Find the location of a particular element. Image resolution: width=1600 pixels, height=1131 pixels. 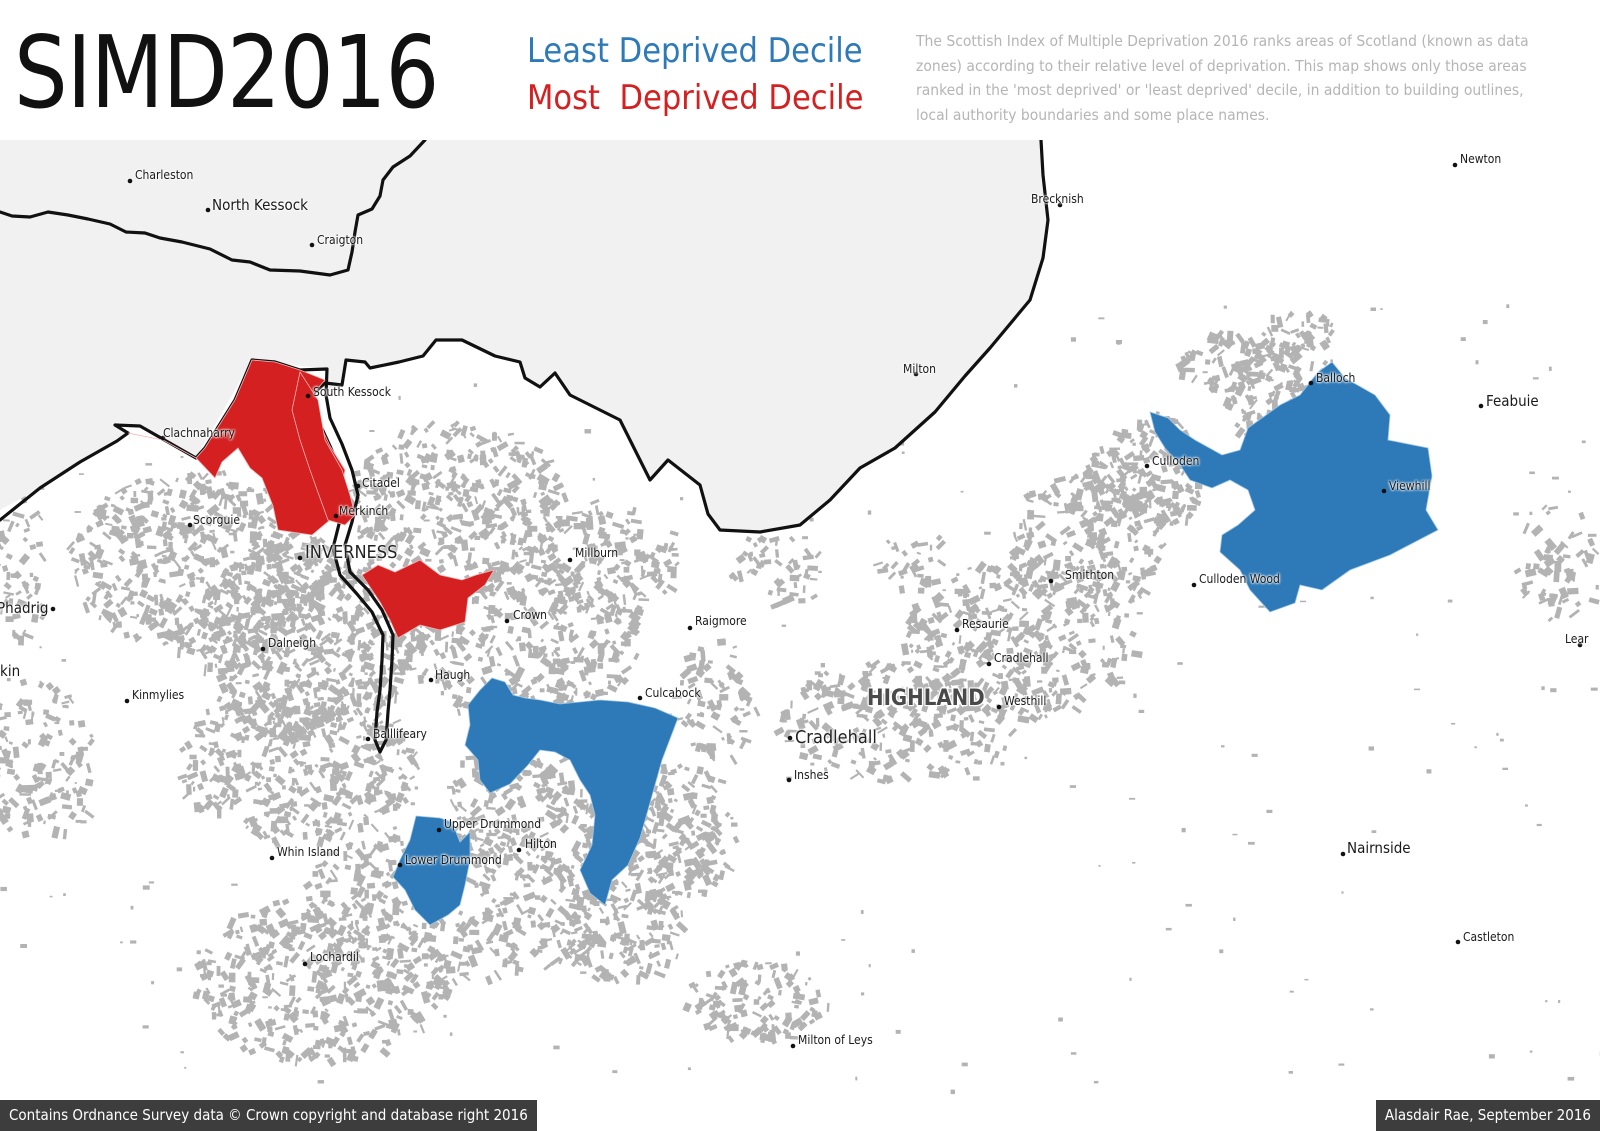

place-label: Charleston is located at coordinates (164, 175).